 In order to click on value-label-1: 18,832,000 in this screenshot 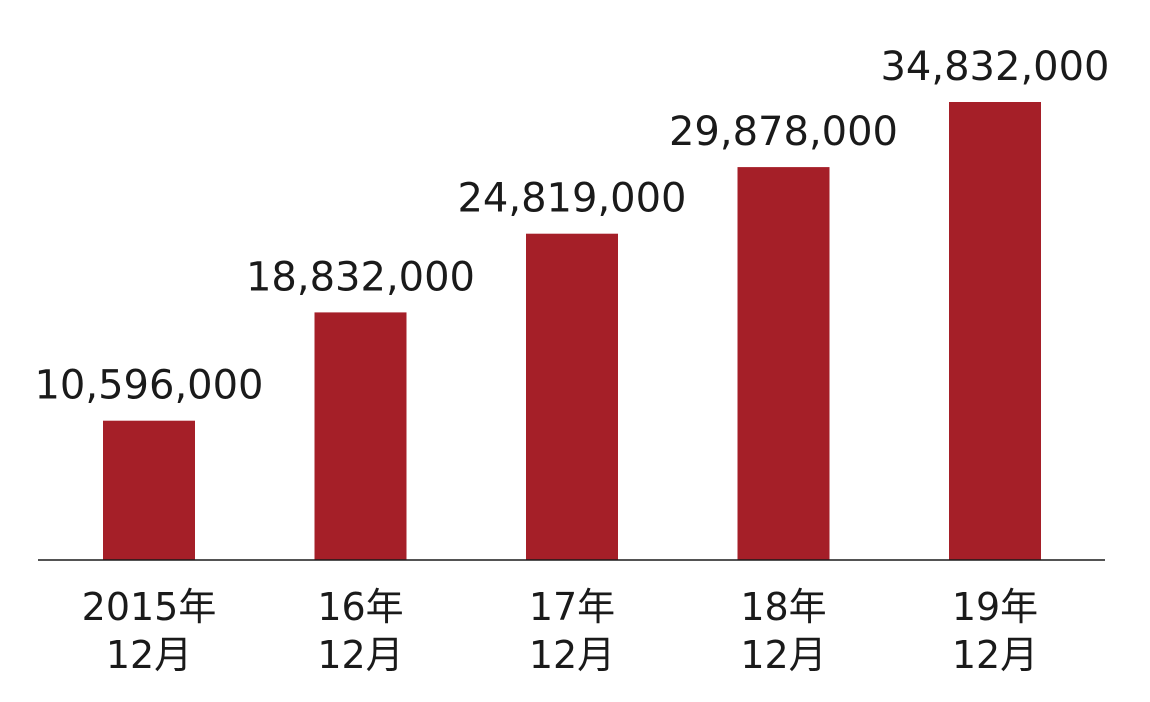, I will do `click(360, 277)`.